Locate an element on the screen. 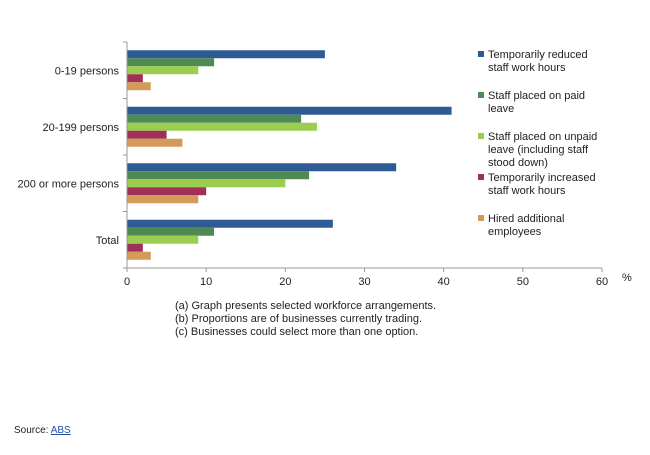 The width and height of the screenshot is (650, 455). x-ticks: 0 10 20 30 40 50 60 is located at coordinates (366, 278).